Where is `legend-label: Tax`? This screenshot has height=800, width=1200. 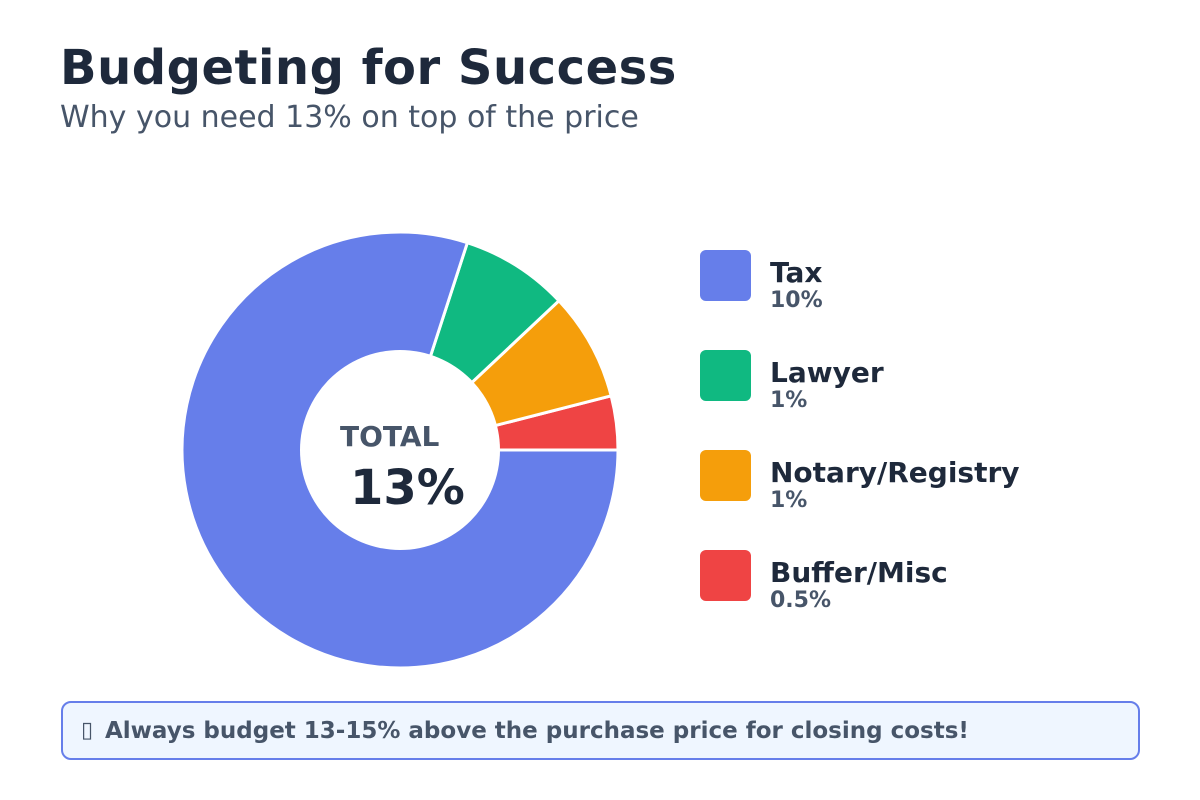 legend-label: Tax is located at coordinates (796, 272).